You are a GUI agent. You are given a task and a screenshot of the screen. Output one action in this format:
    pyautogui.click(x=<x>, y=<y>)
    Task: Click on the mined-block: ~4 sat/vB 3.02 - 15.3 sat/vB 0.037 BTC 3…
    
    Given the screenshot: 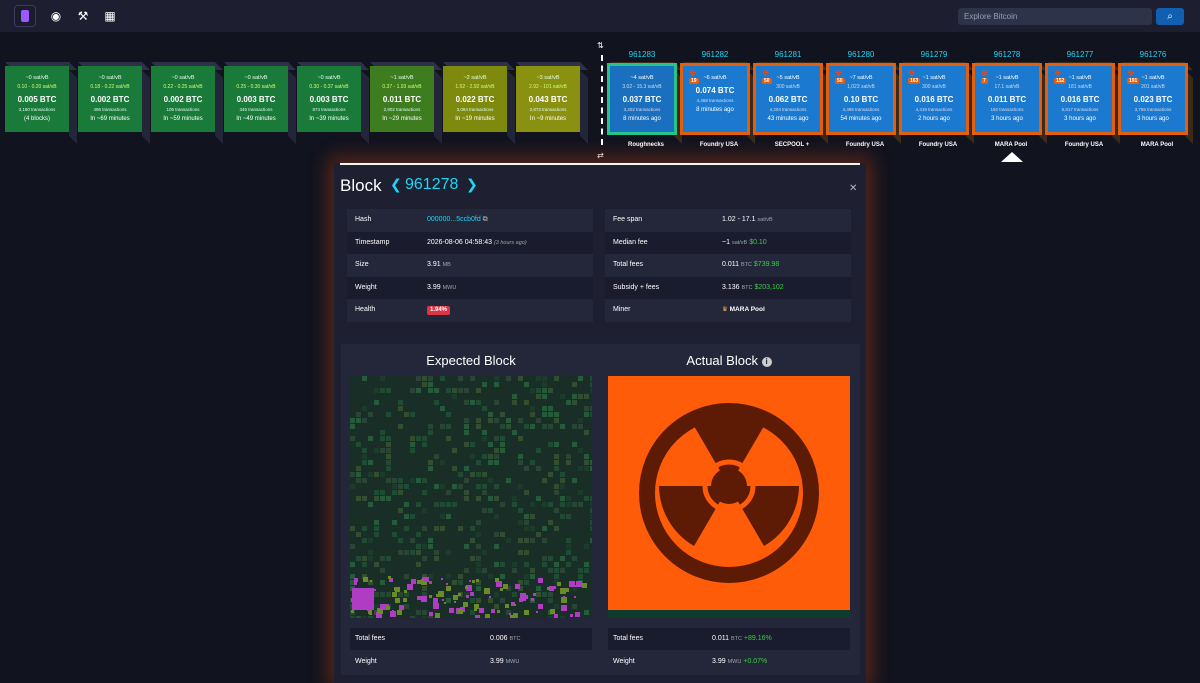 What is the action you would take?
    pyautogui.click(x=646, y=103)
    